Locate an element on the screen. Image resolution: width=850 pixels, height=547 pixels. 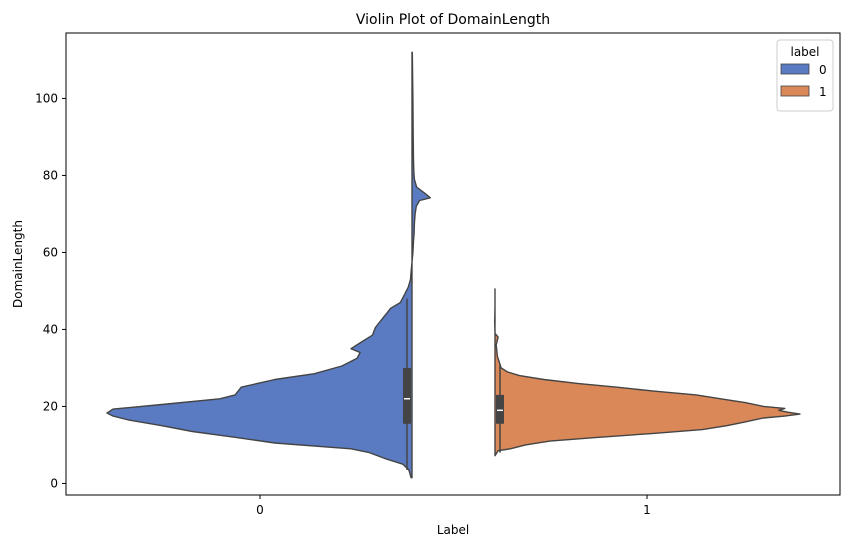
legend: label 0 1 is located at coordinates (805, 75).